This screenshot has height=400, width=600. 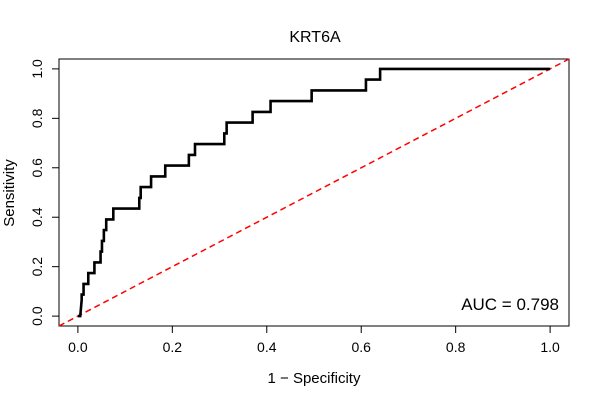 What do you see at coordinates (37, 69) in the screenshot?
I see `y-tick-label: 1.0` at bounding box center [37, 69].